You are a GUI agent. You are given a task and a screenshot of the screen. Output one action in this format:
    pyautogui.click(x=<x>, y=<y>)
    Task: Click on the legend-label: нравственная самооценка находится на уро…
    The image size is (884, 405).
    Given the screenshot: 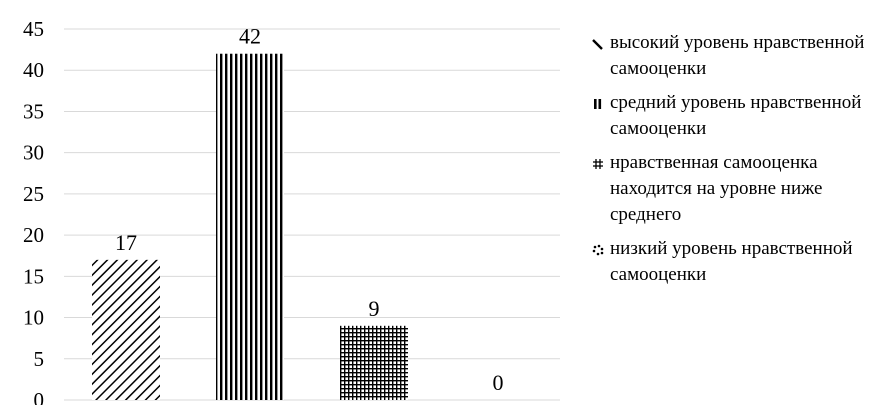 What is the action you would take?
    pyautogui.click(x=716, y=188)
    